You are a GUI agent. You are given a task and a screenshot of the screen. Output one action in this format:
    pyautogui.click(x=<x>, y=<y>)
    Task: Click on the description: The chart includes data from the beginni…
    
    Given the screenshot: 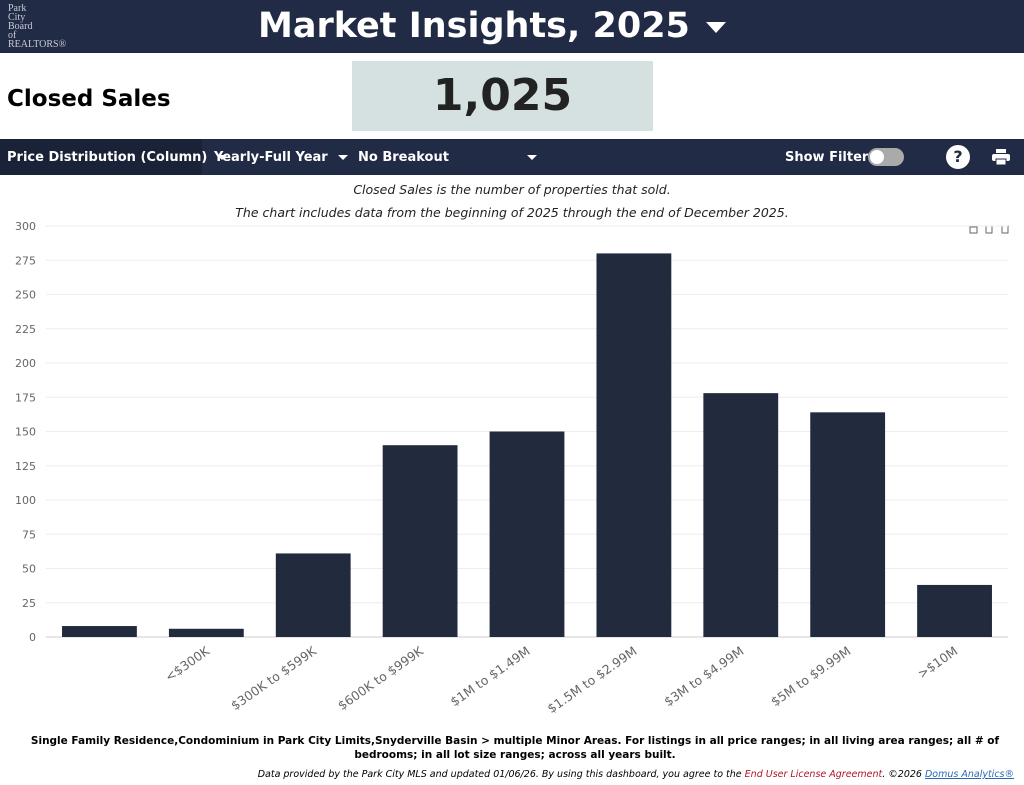 What is the action you would take?
    pyautogui.click(x=512, y=212)
    